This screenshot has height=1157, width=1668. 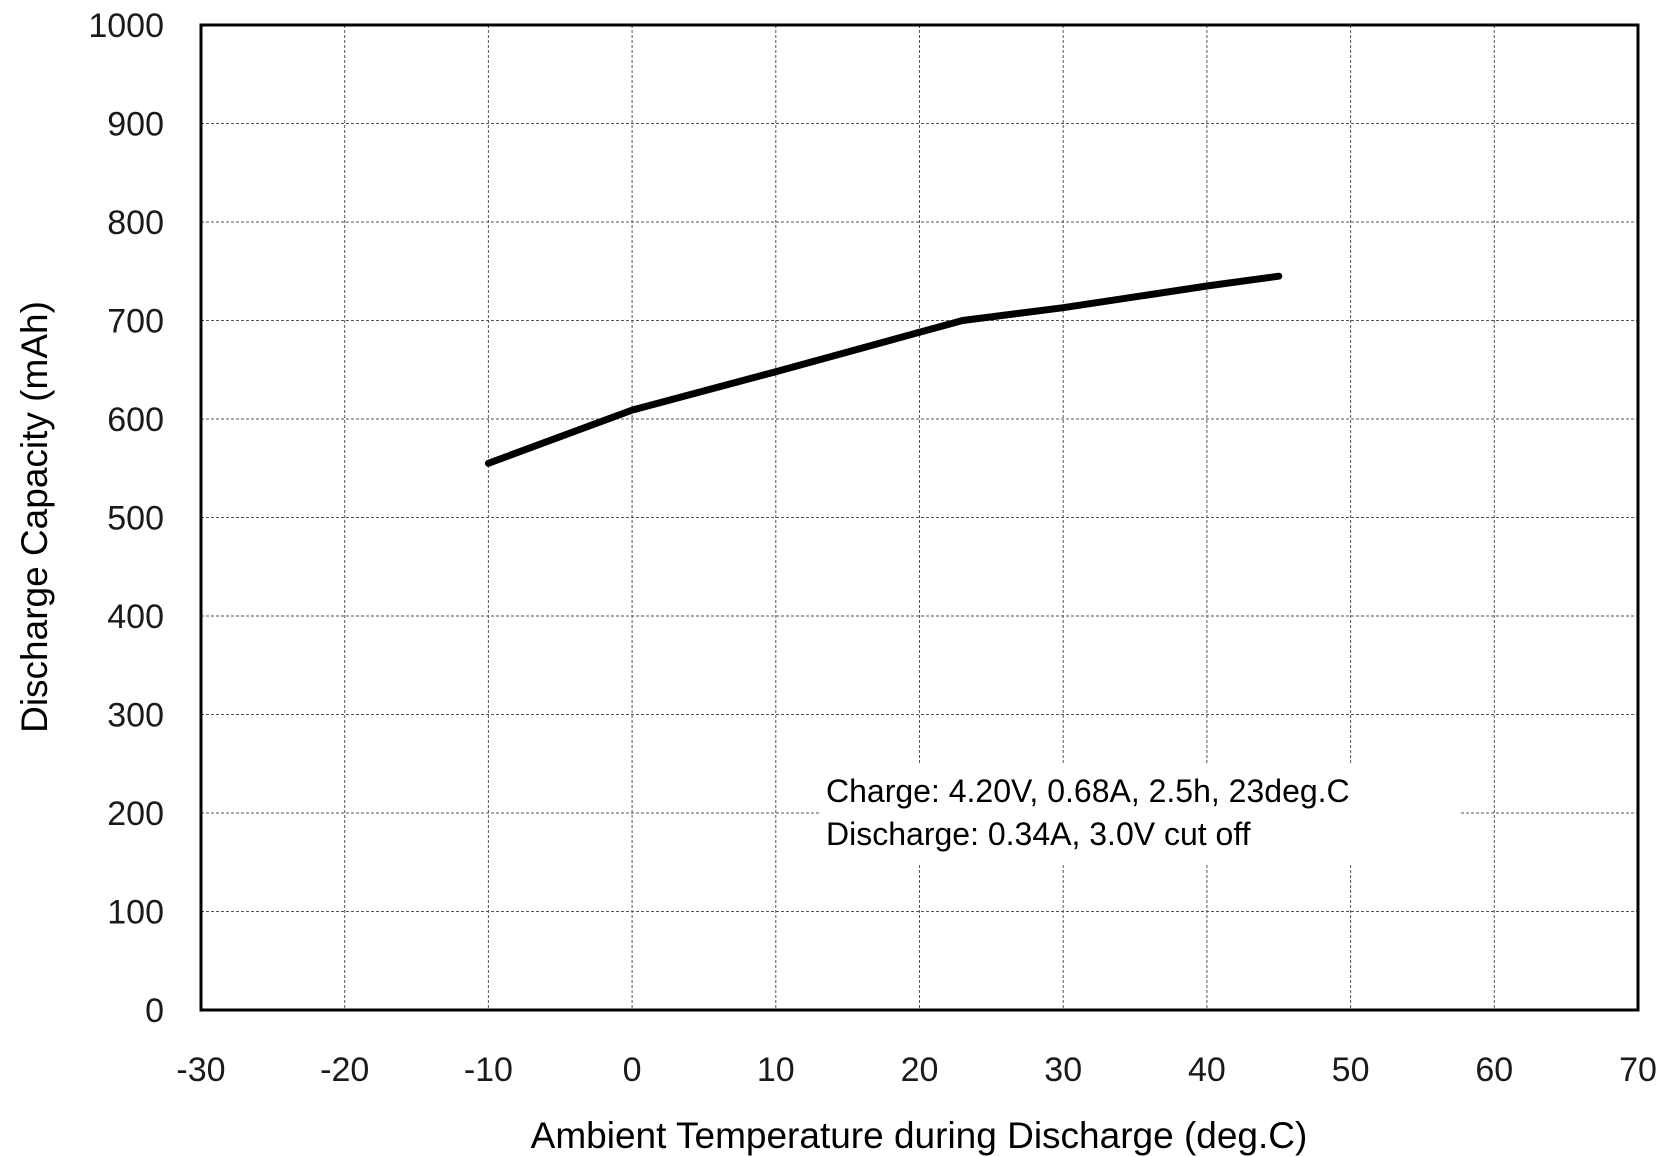 What do you see at coordinates (1494, 1070) in the screenshot?
I see `x-tick-label: 60` at bounding box center [1494, 1070].